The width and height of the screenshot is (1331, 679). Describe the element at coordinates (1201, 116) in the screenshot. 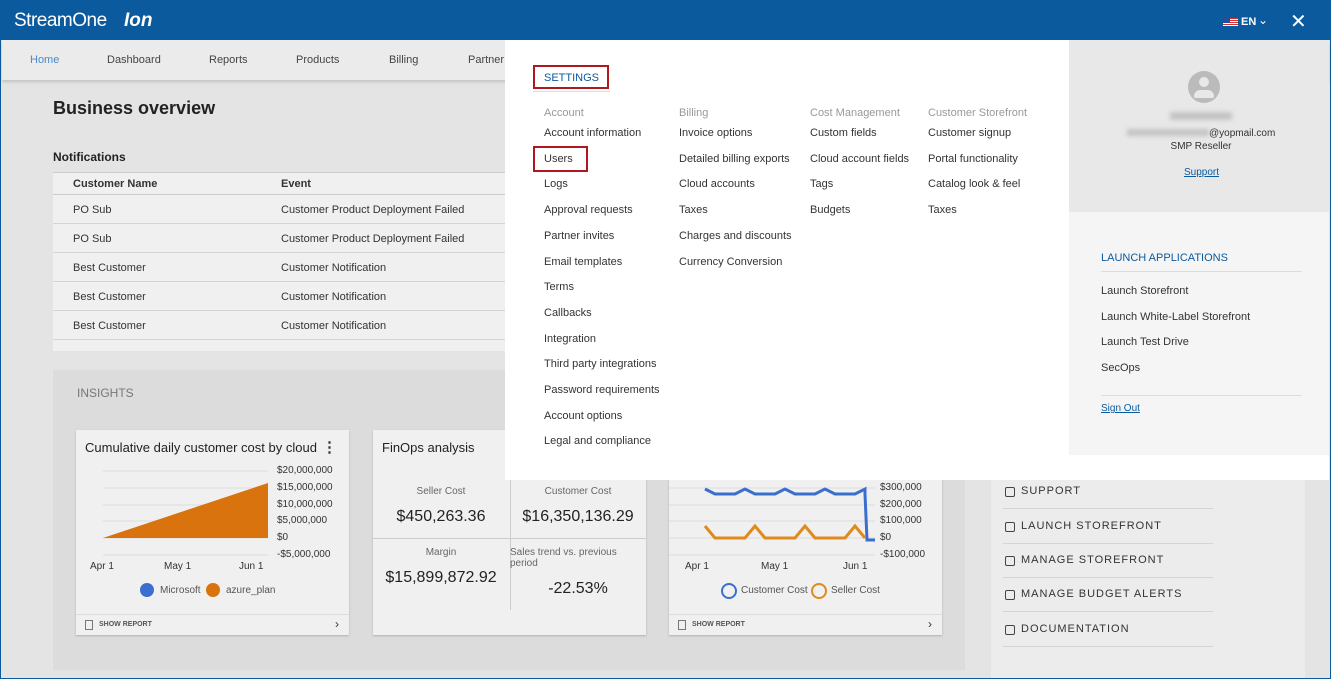

I see `blurred-name` at that location.